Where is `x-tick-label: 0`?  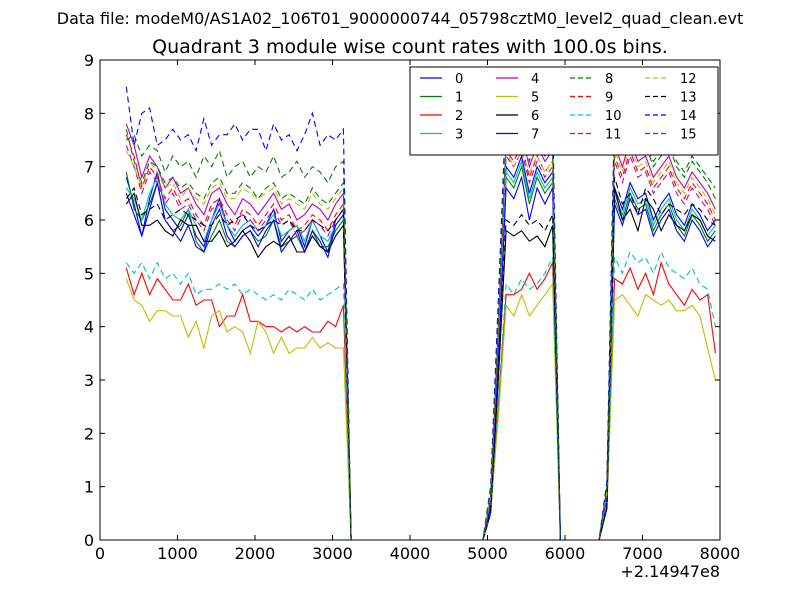 x-tick-label: 0 is located at coordinates (100, 553).